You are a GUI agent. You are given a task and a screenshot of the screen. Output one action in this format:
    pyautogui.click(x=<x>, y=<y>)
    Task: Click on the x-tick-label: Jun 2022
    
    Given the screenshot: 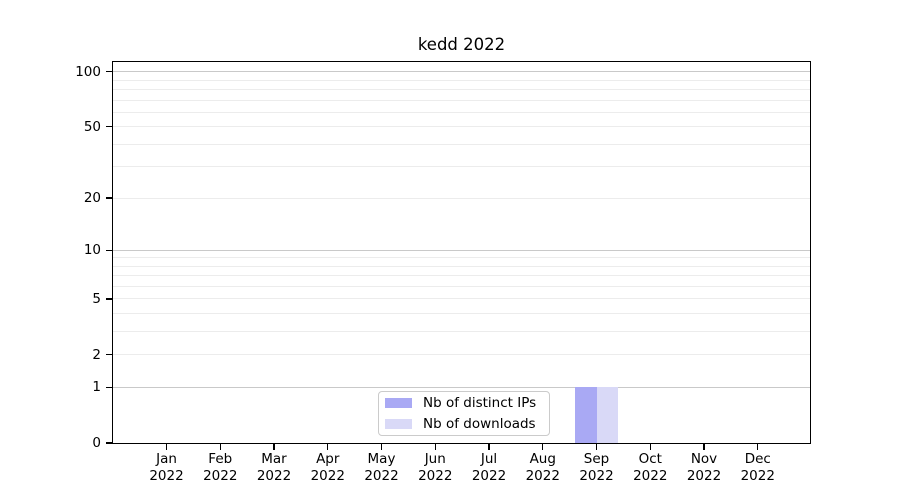 What is the action you would take?
    pyautogui.click(x=435, y=468)
    